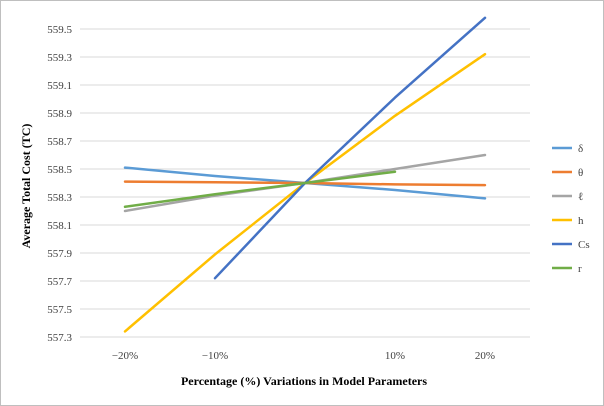  I want to click on legend-label: r, so click(580, 269).